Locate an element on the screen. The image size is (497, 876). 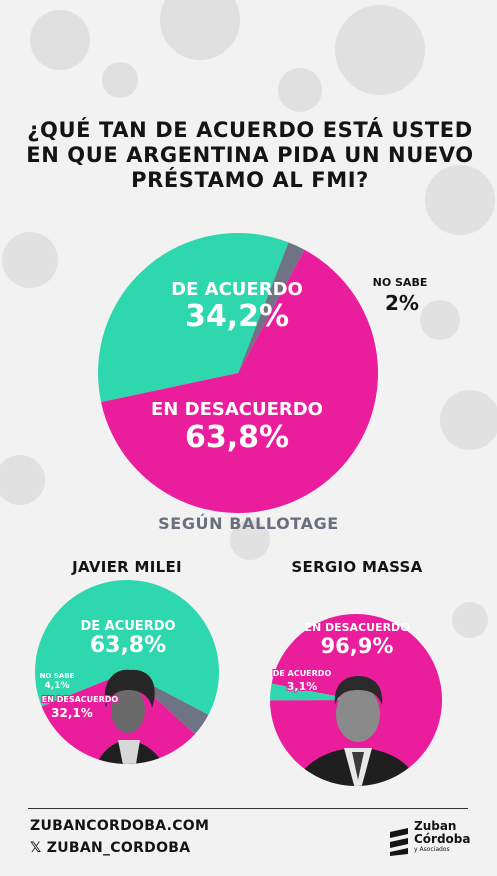
main-value-disagree: 63,8% is located at coordinates (237, 437).